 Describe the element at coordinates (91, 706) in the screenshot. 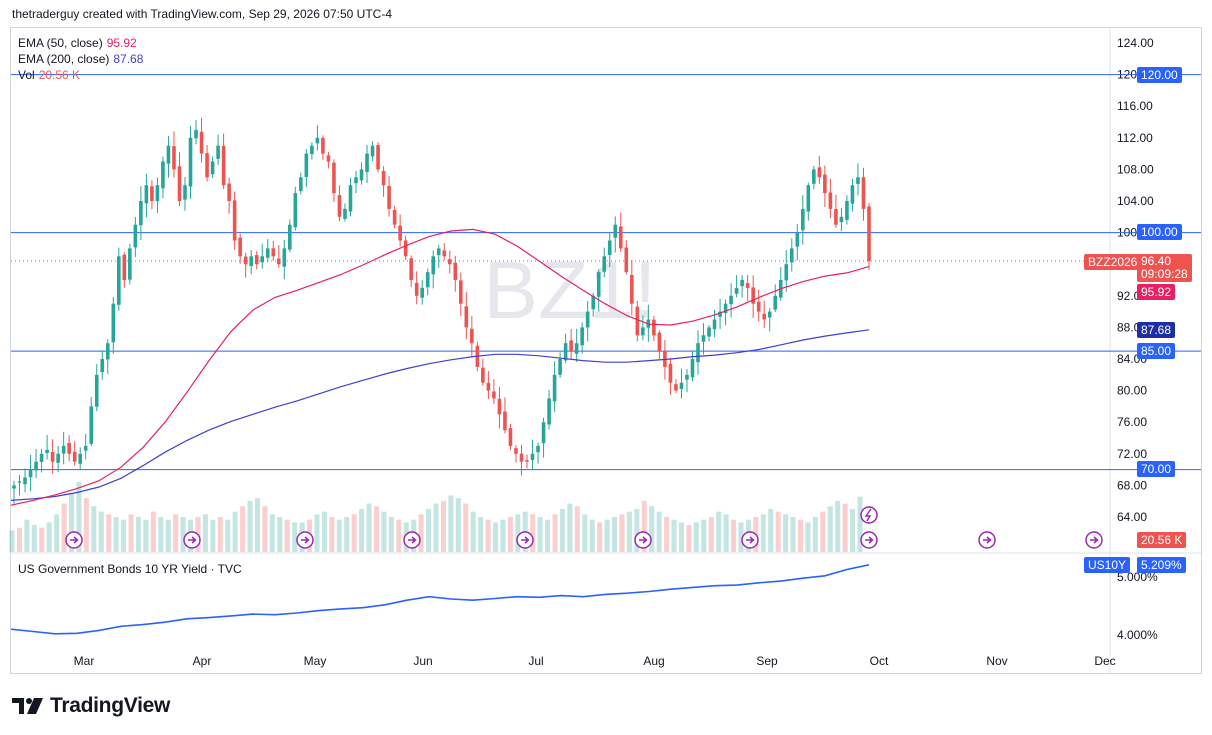

I see `tradingview-logo: TradingView` at that location.